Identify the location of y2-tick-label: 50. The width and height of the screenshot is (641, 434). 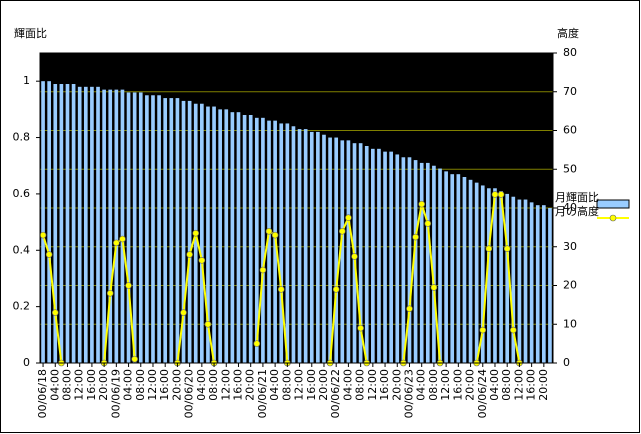
(570, 168).